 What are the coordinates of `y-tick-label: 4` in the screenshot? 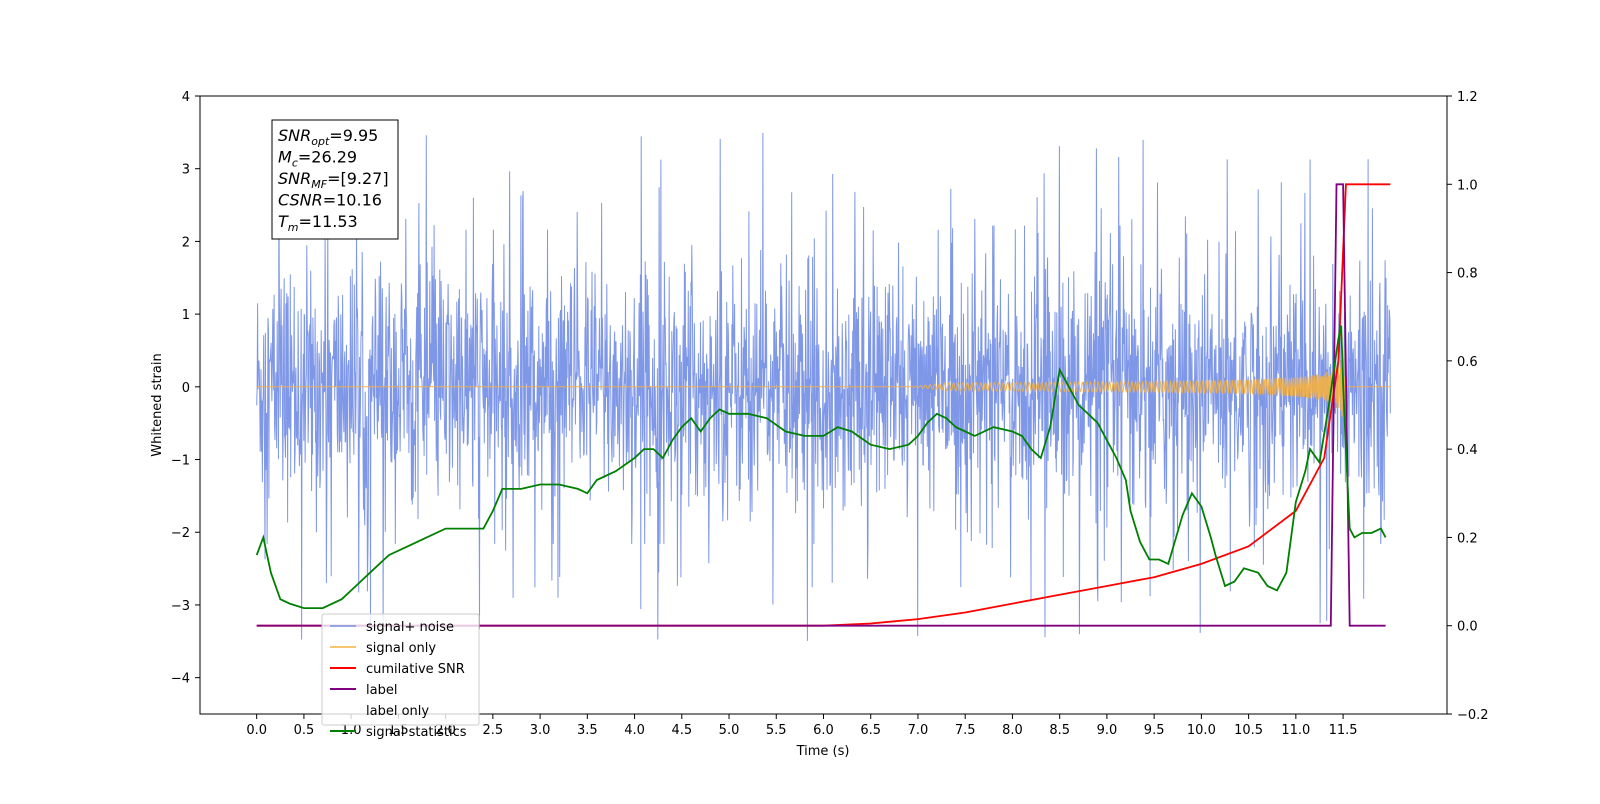 It's located at (186, 97).